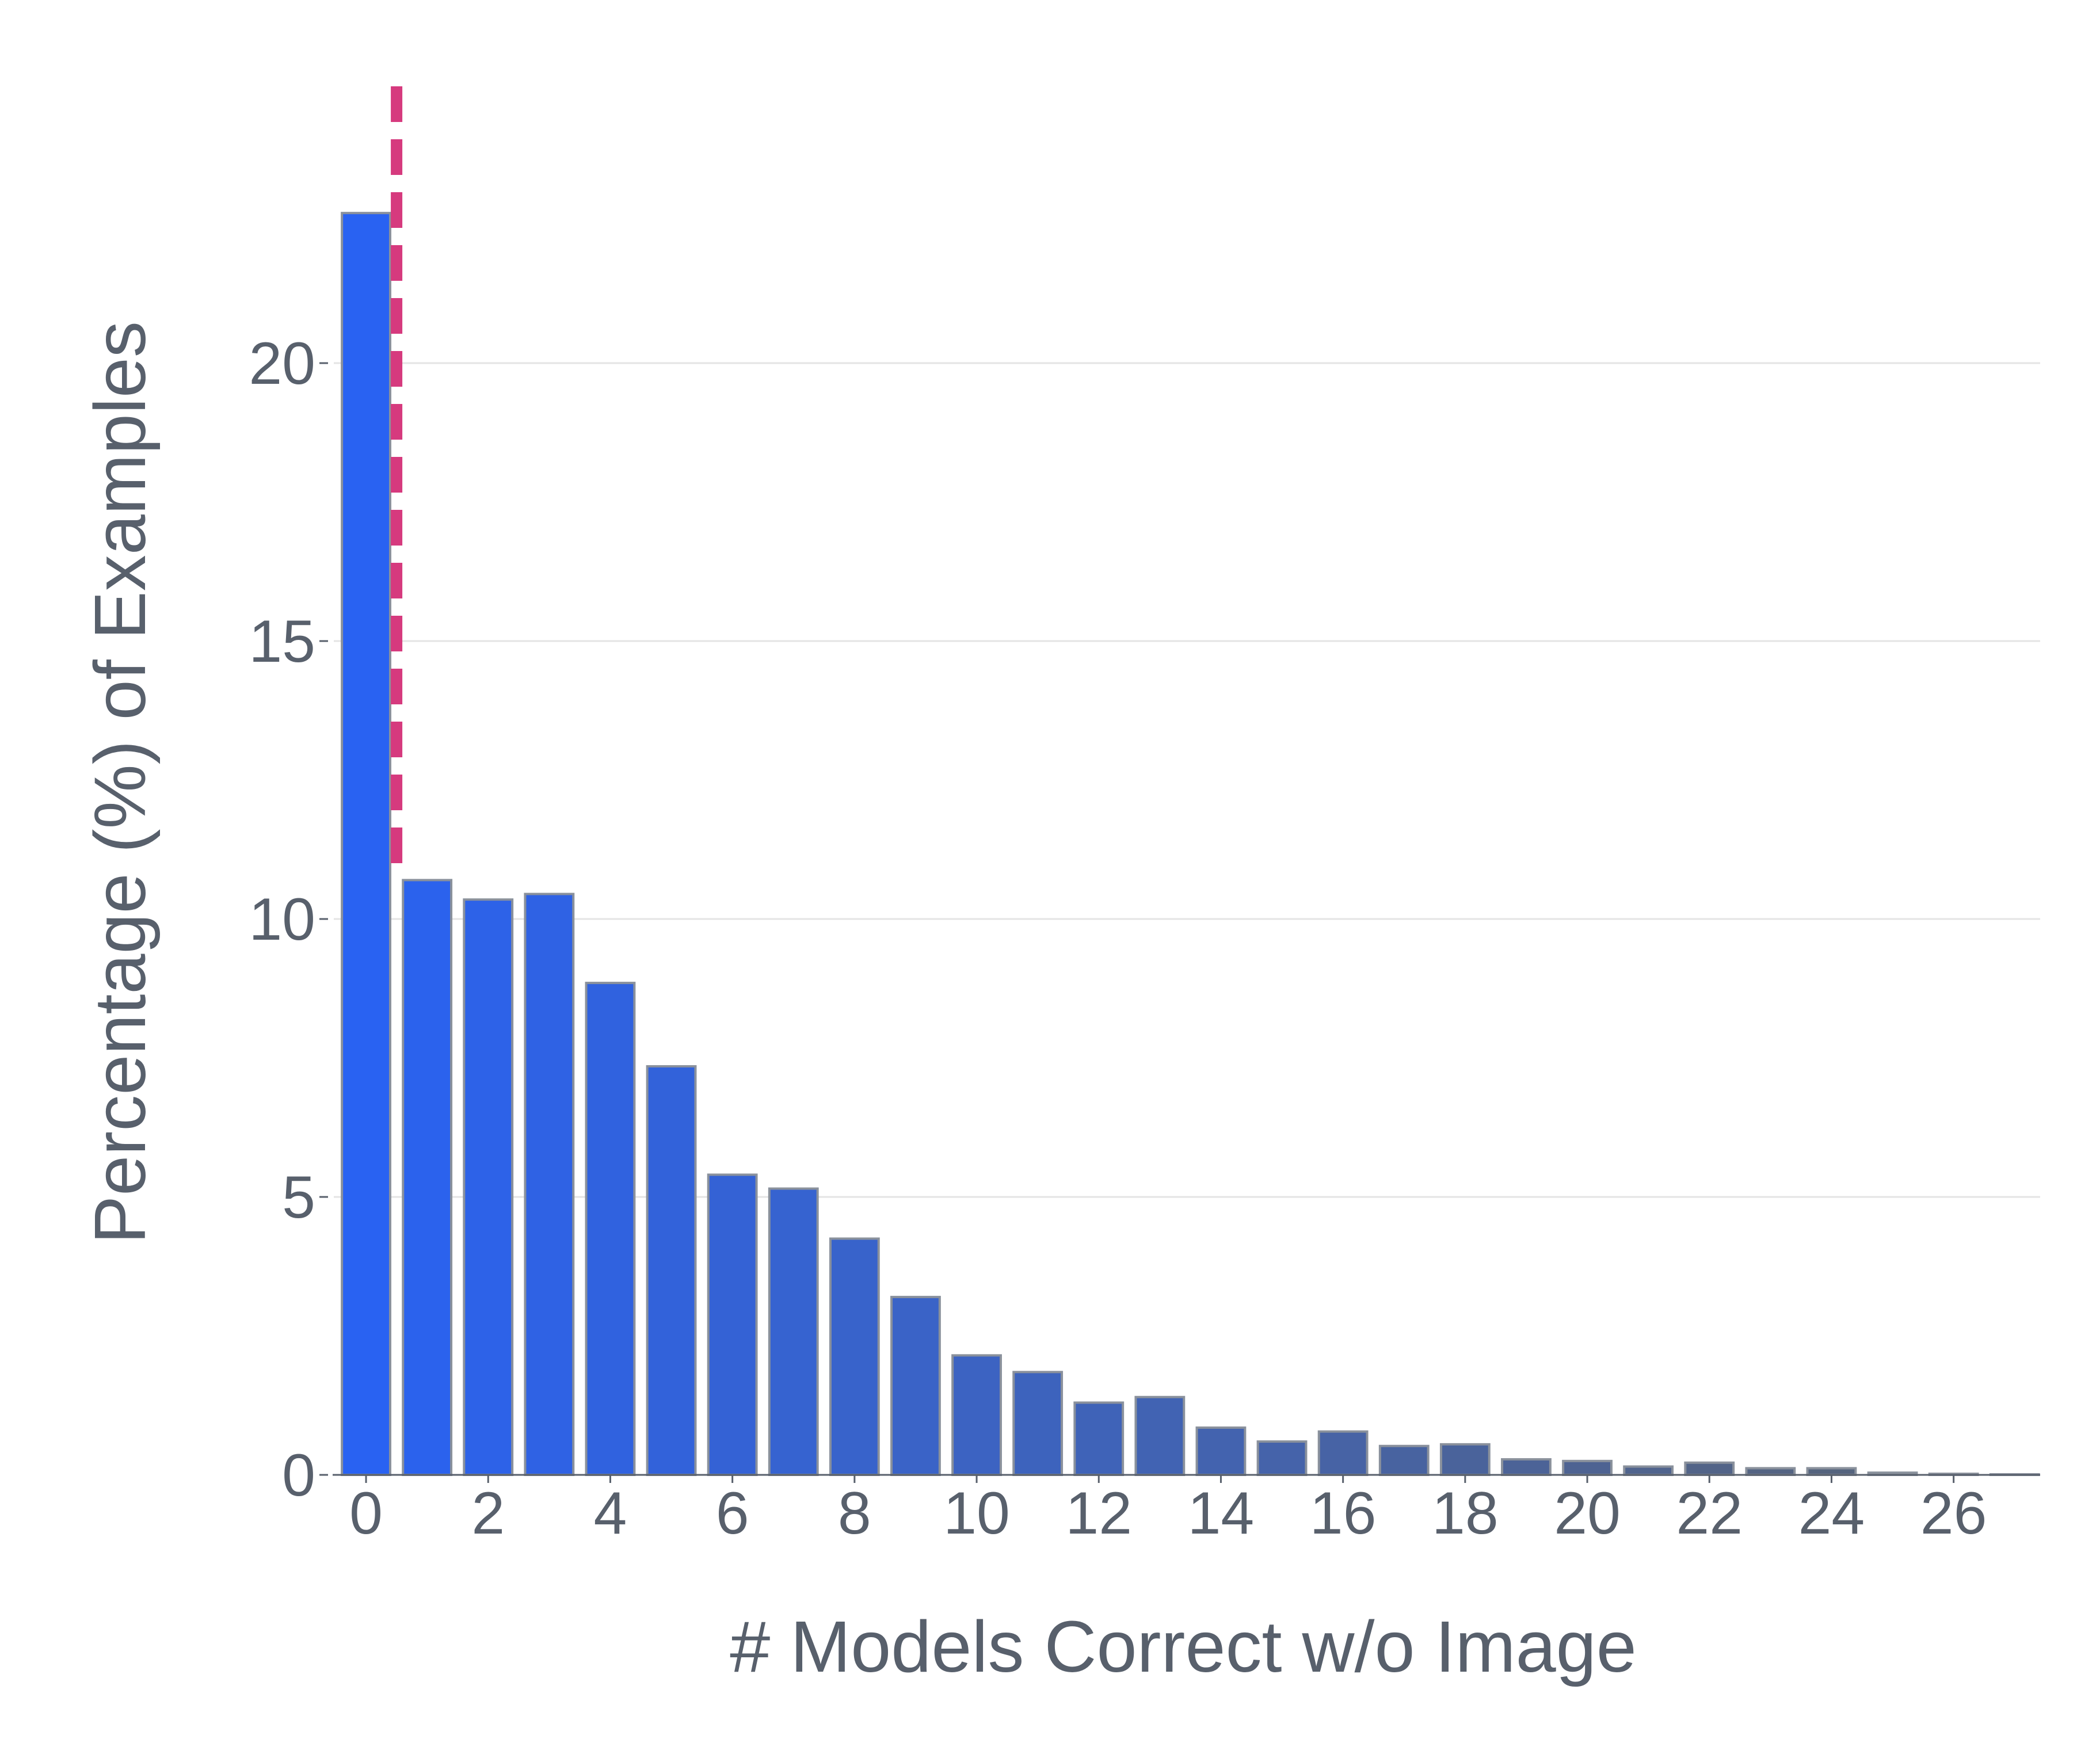 This screenshot has width=2100, height=1758. I want to click on x-tick-label: 24, so click(1832, 1513).